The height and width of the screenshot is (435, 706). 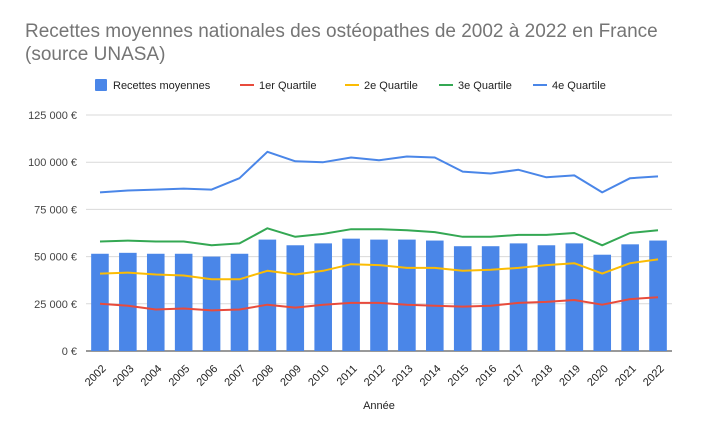 I want to click on x-tick-label: 2019, so click(x=570, y=376).